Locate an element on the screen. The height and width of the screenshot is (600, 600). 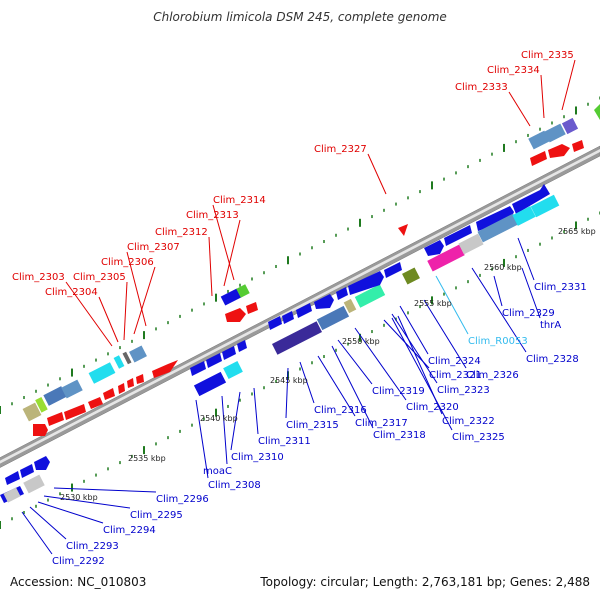
gene-label: Clim_2334 is located at coordinates (513, 70).